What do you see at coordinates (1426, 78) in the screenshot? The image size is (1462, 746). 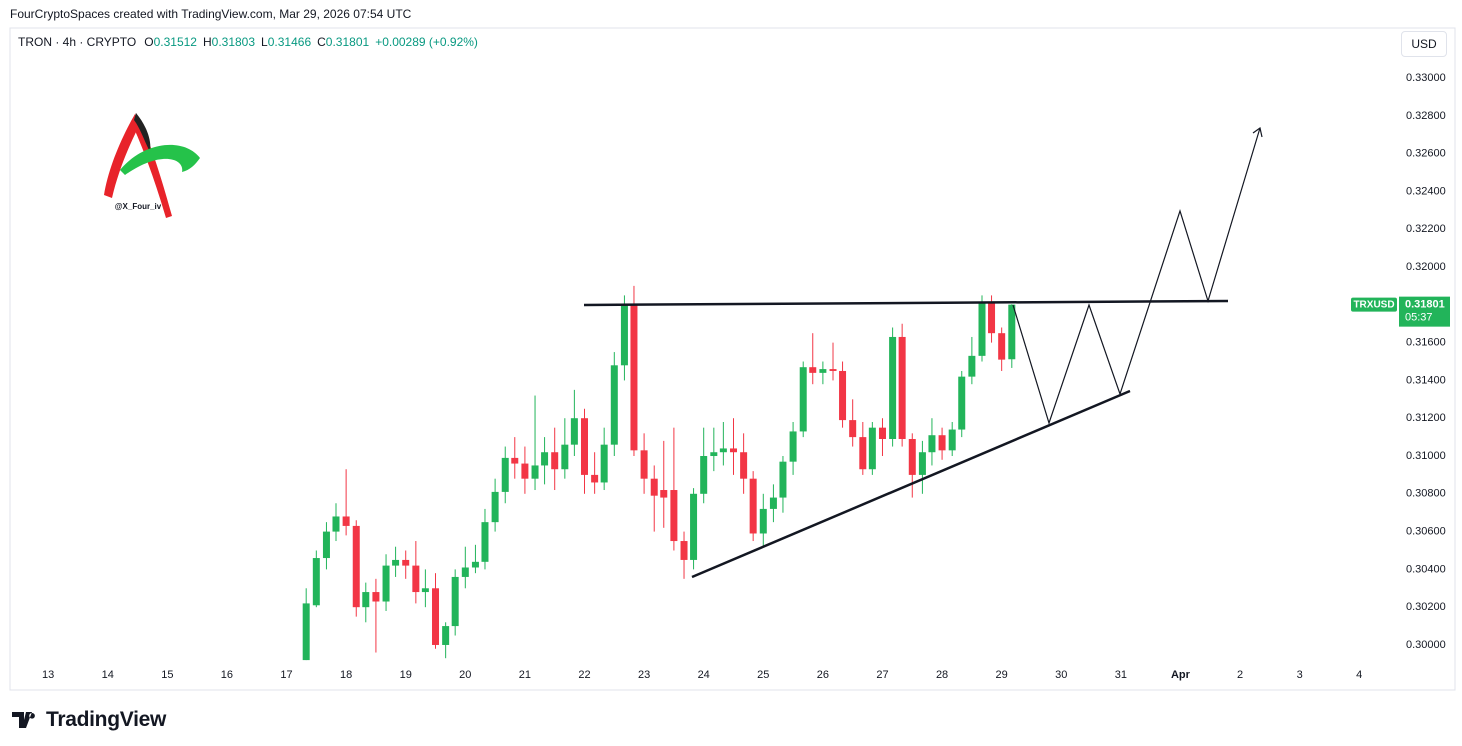 I see `y-tick-label: 0.33000` at bounding box center [1426, 78].